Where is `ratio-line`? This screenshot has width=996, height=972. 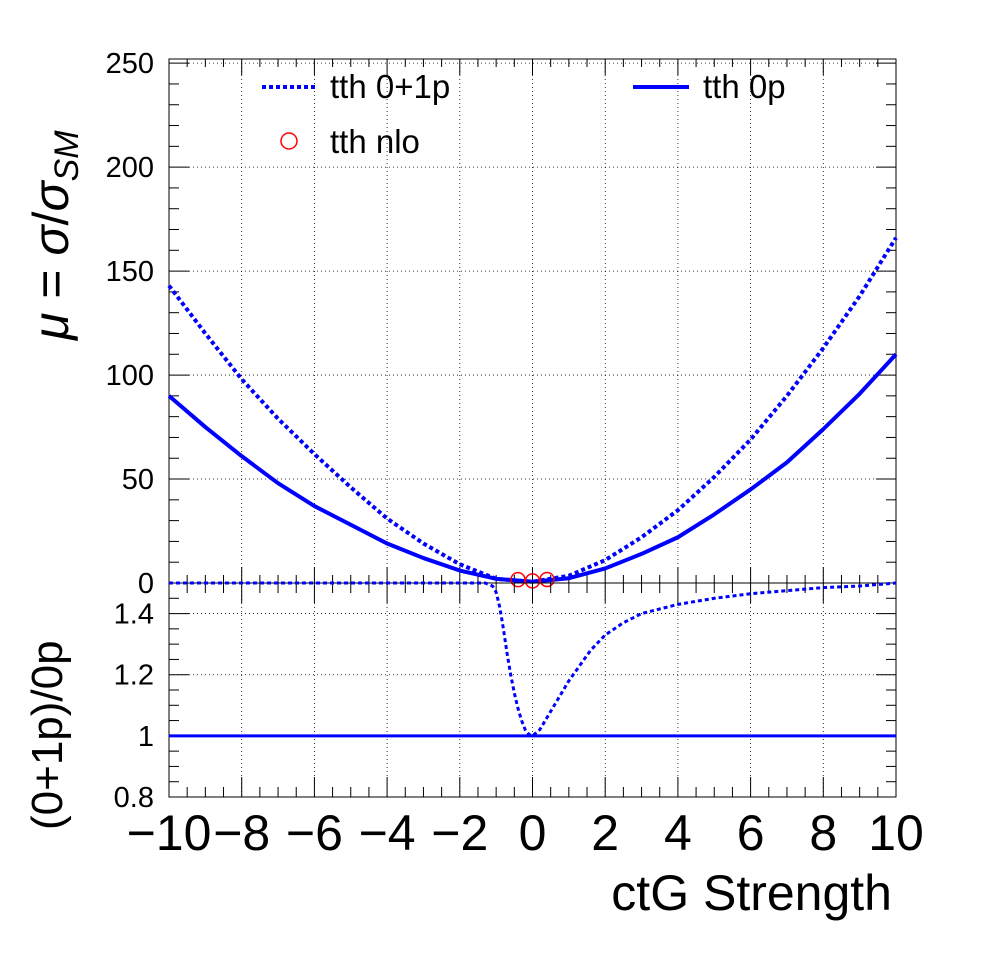 ratio-line is located at coordinates (533, 659).